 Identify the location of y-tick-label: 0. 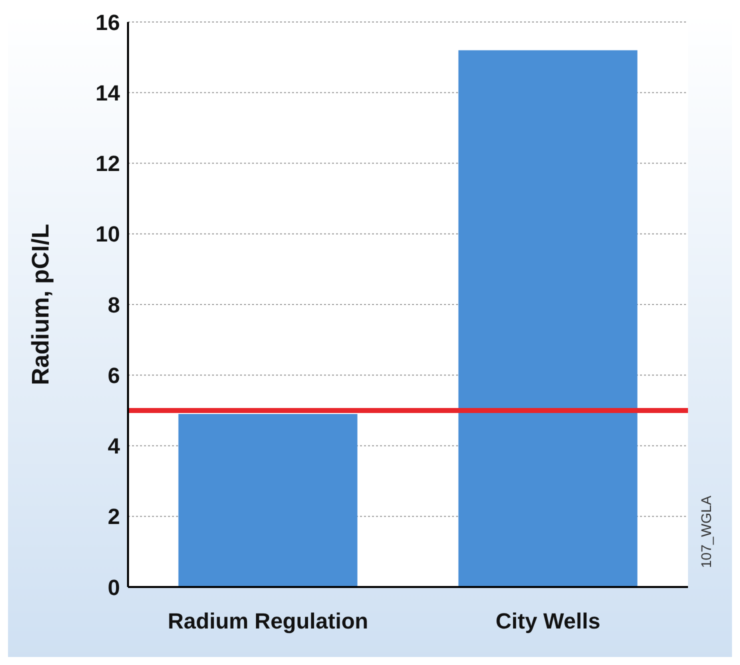
(114, 587).